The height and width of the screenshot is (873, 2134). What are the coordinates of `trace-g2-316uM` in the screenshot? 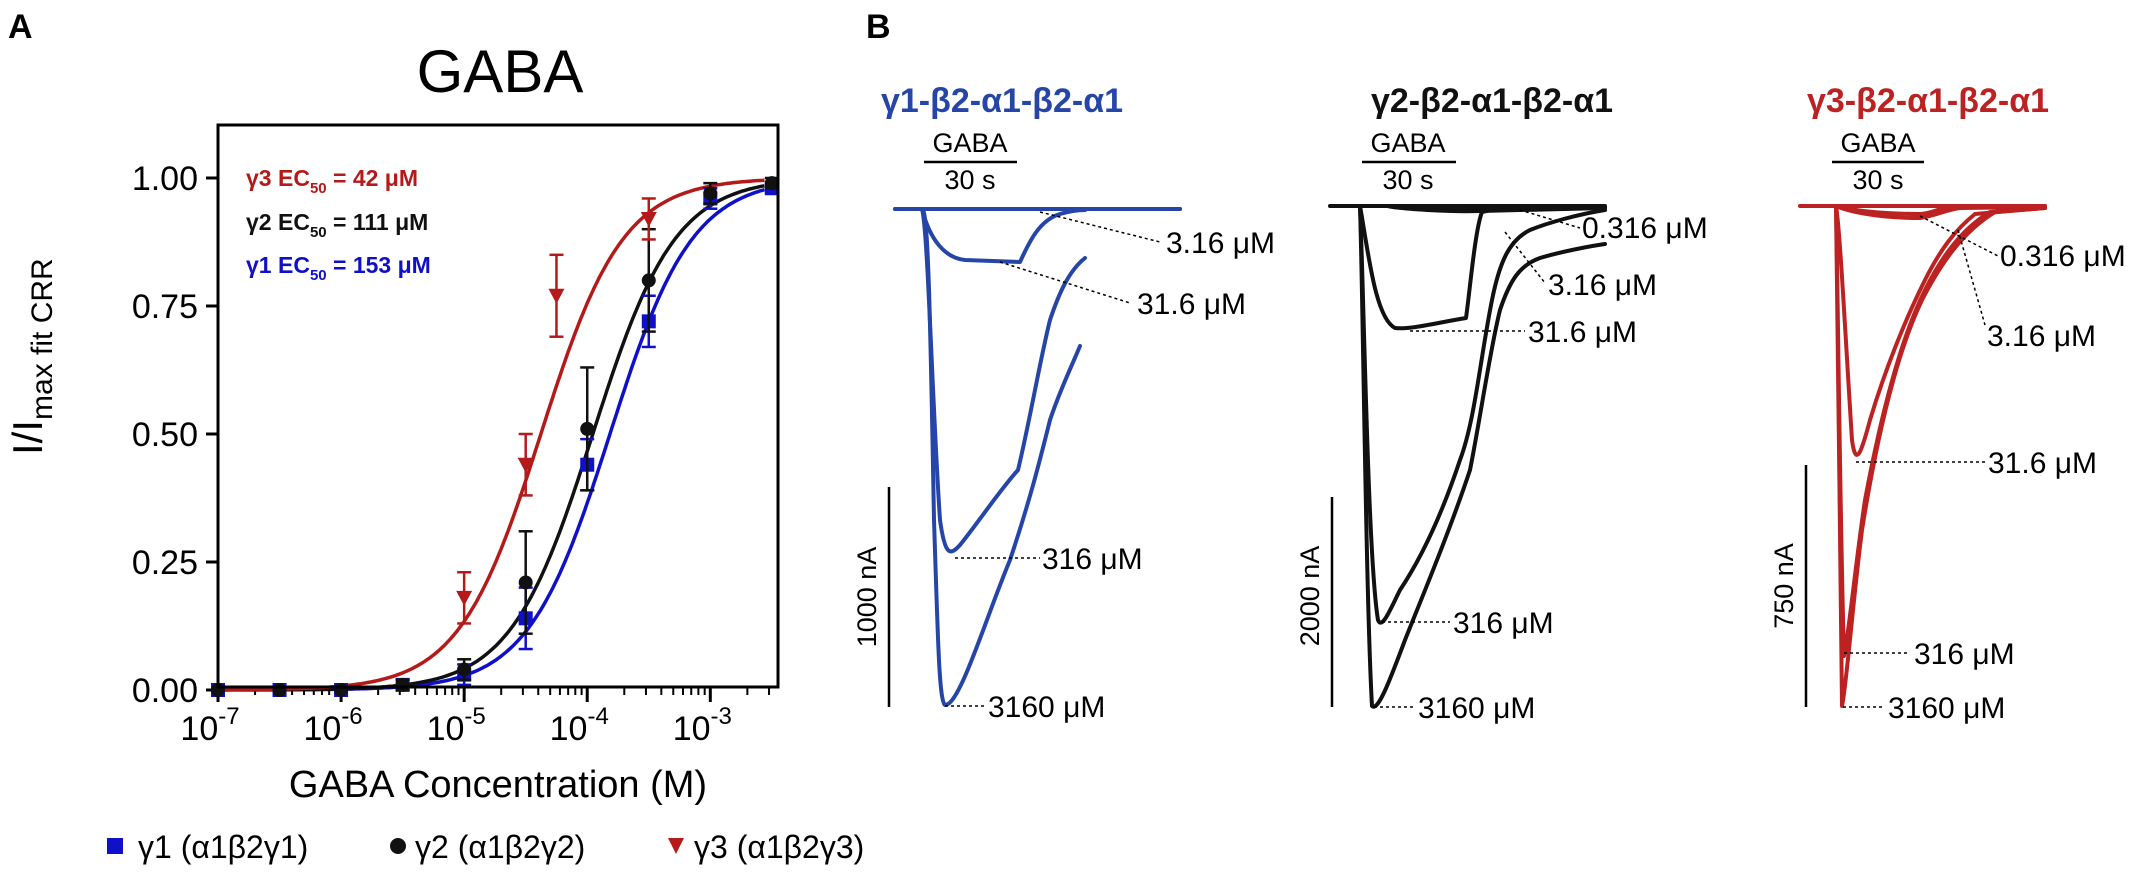 It's located at (1482, 414).